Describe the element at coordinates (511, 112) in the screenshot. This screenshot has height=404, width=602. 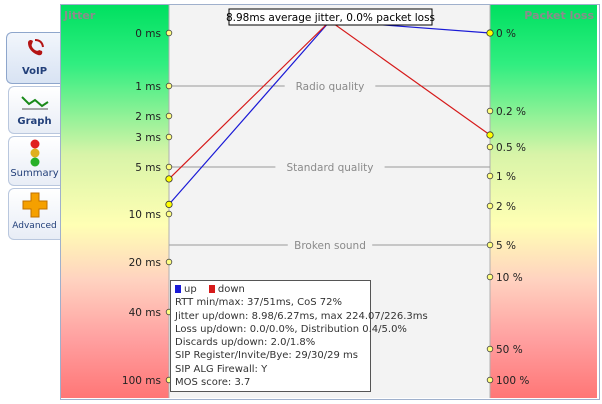
I see `loss-tick-label: 0.2 %` at that location.